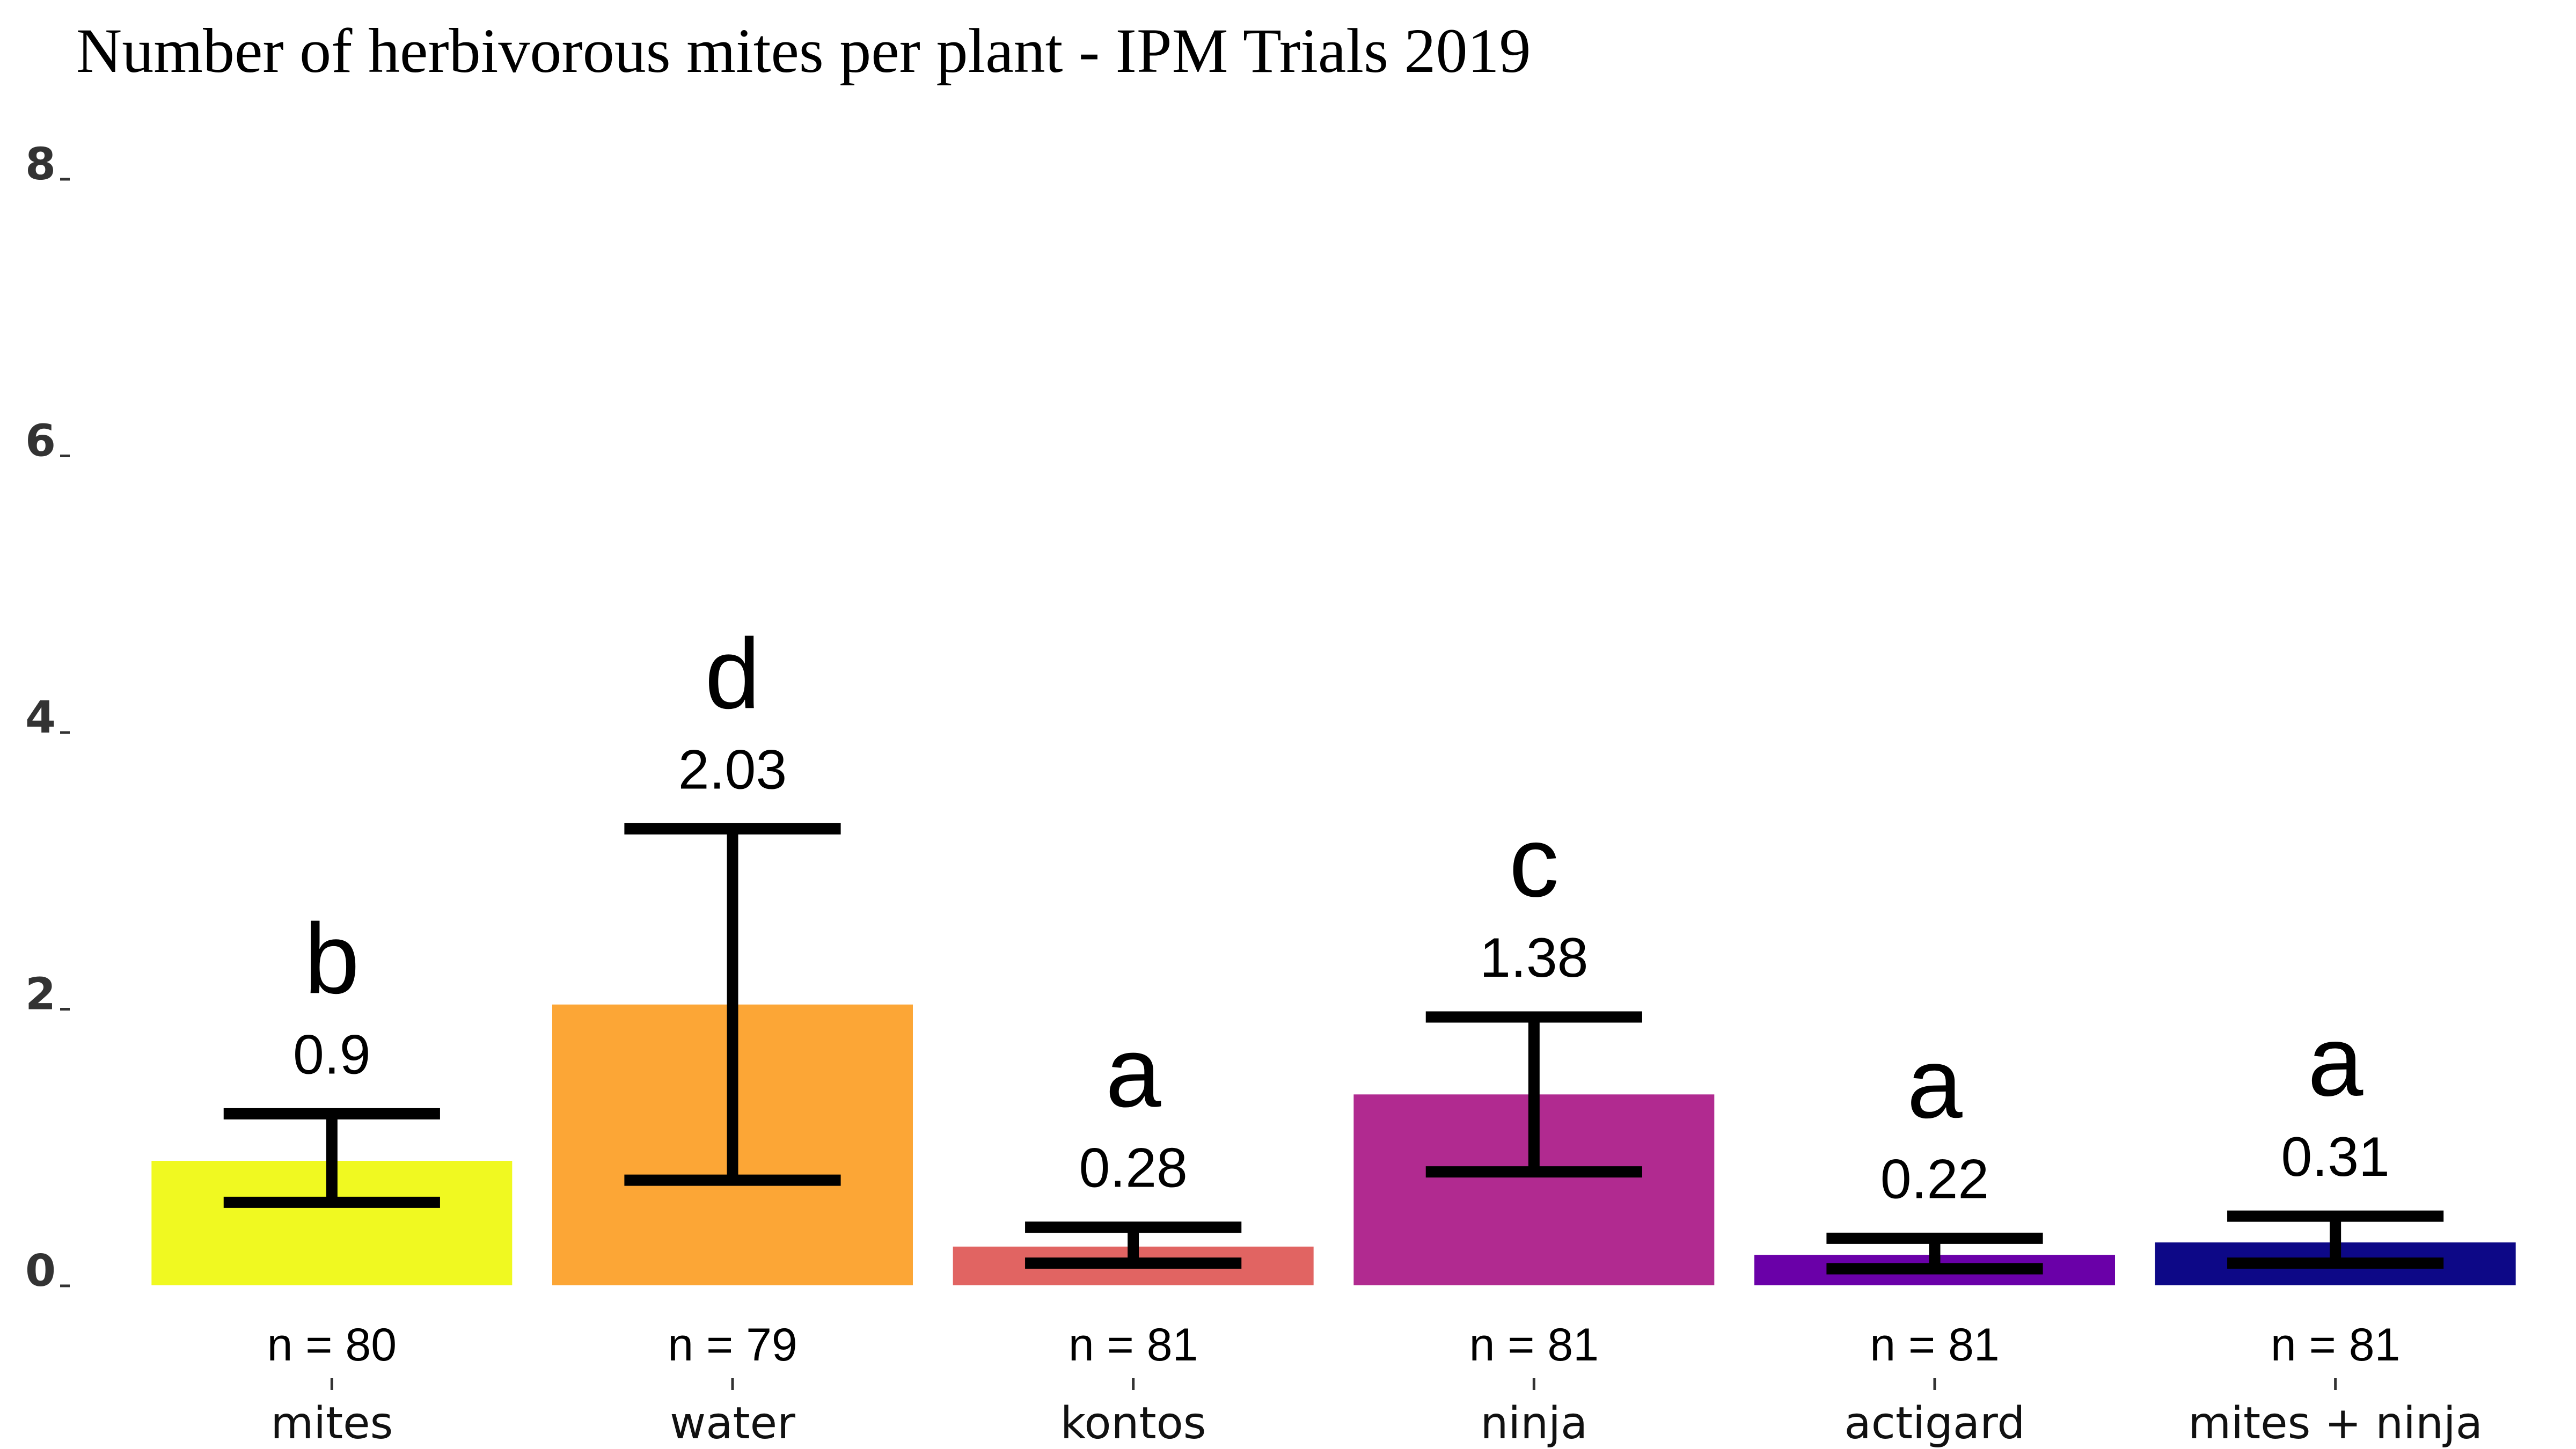  I want to click on data-label: 0.28, so click(1133, 1168).